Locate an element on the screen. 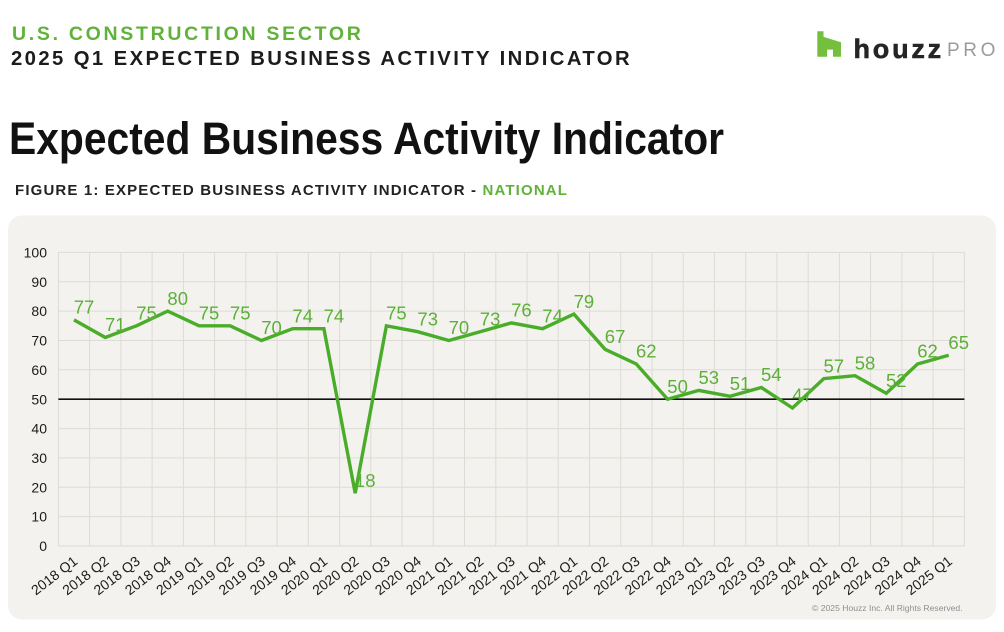 The image size is (1004, 632). svg-text: 53 is located at coordinates (709, 377).